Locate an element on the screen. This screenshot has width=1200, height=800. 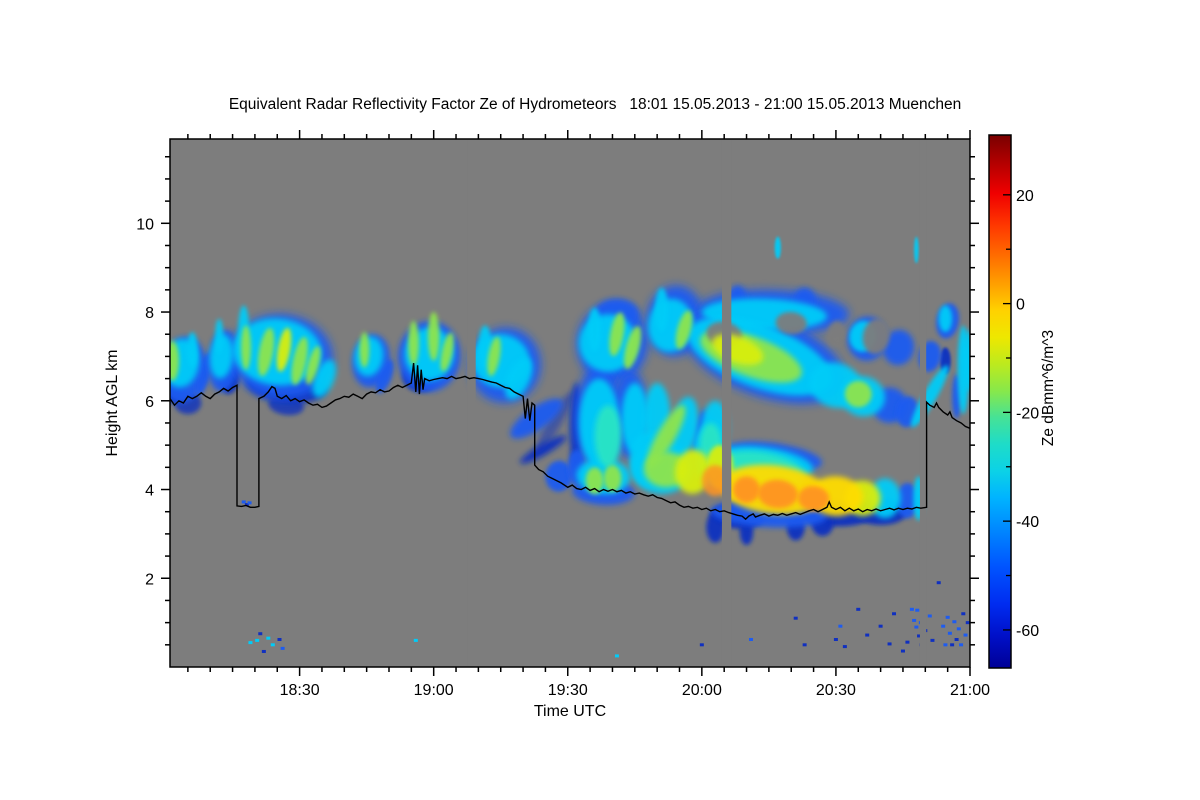
x-tick-label: 18:30 is located at coordinates (300, 690).